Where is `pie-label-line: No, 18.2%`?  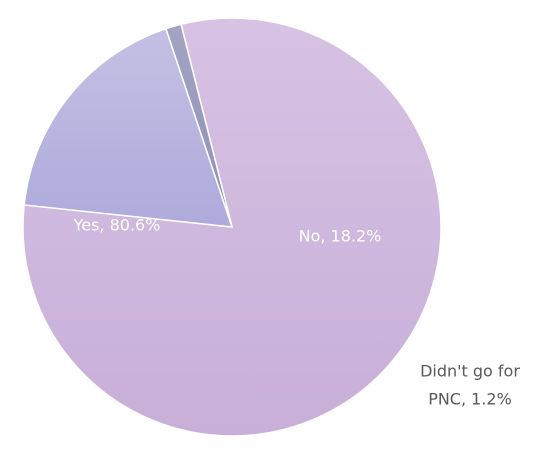 pie-label-line: No, 18.2% is located at coordinates (340, 236).